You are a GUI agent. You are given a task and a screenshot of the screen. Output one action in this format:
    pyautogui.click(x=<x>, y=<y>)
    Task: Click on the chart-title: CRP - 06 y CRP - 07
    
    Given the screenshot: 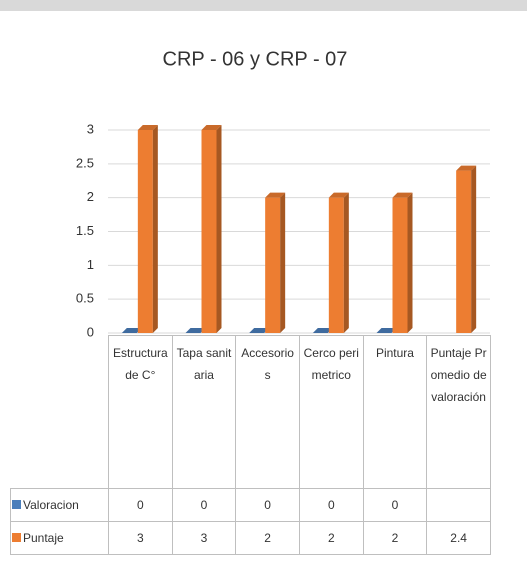 What is the action you would take?
    pyautogui.click(x=255, y=59)
    